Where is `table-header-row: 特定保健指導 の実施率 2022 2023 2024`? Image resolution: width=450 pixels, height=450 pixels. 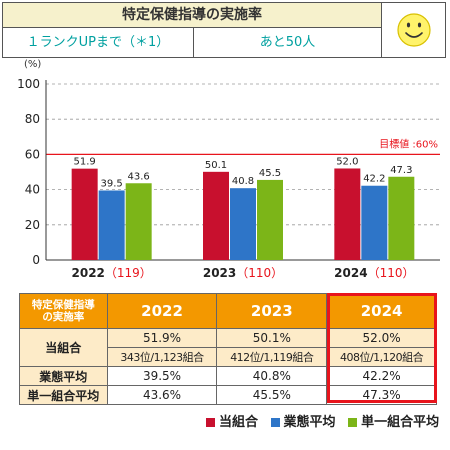
table-header-row: 特定保健指導 の実施率 2022 2023 2024 is located at coordinates (228, 311).